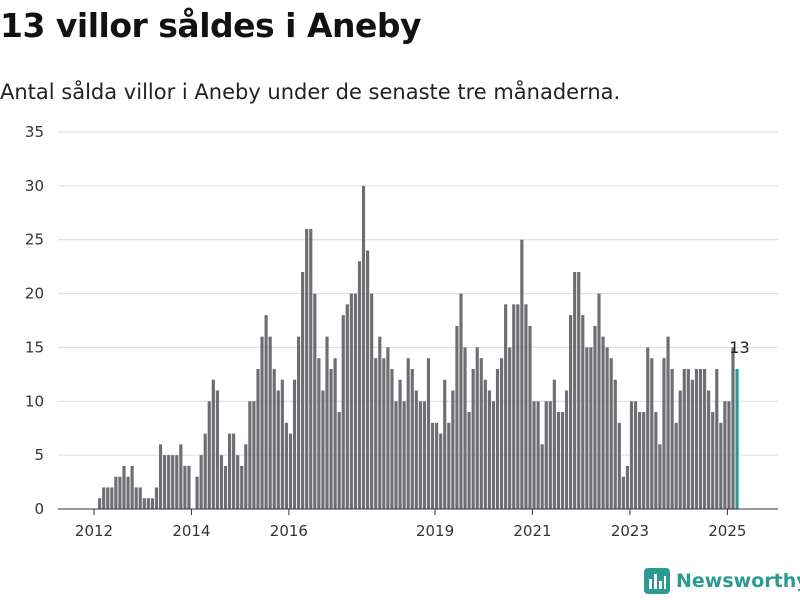  Describe the element at coordinates (34, 320) in the screenshot. I see `y-axis: 0 5 10 15 20 25 30 35` at that location.